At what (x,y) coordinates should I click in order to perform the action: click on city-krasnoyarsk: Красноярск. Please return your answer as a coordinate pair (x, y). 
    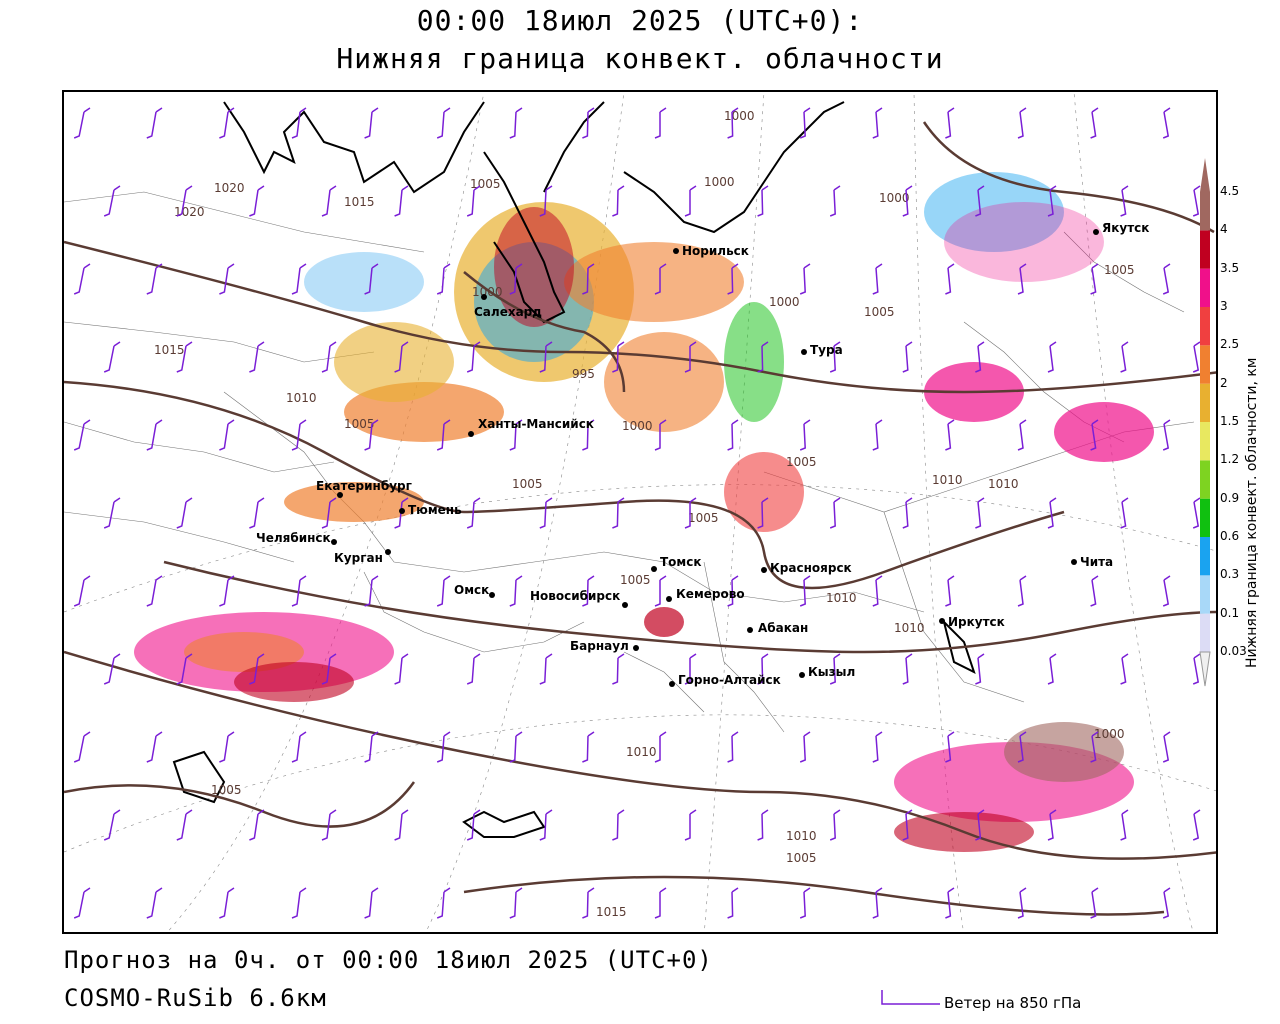
    Looking at the image, I should click on (806, 568).